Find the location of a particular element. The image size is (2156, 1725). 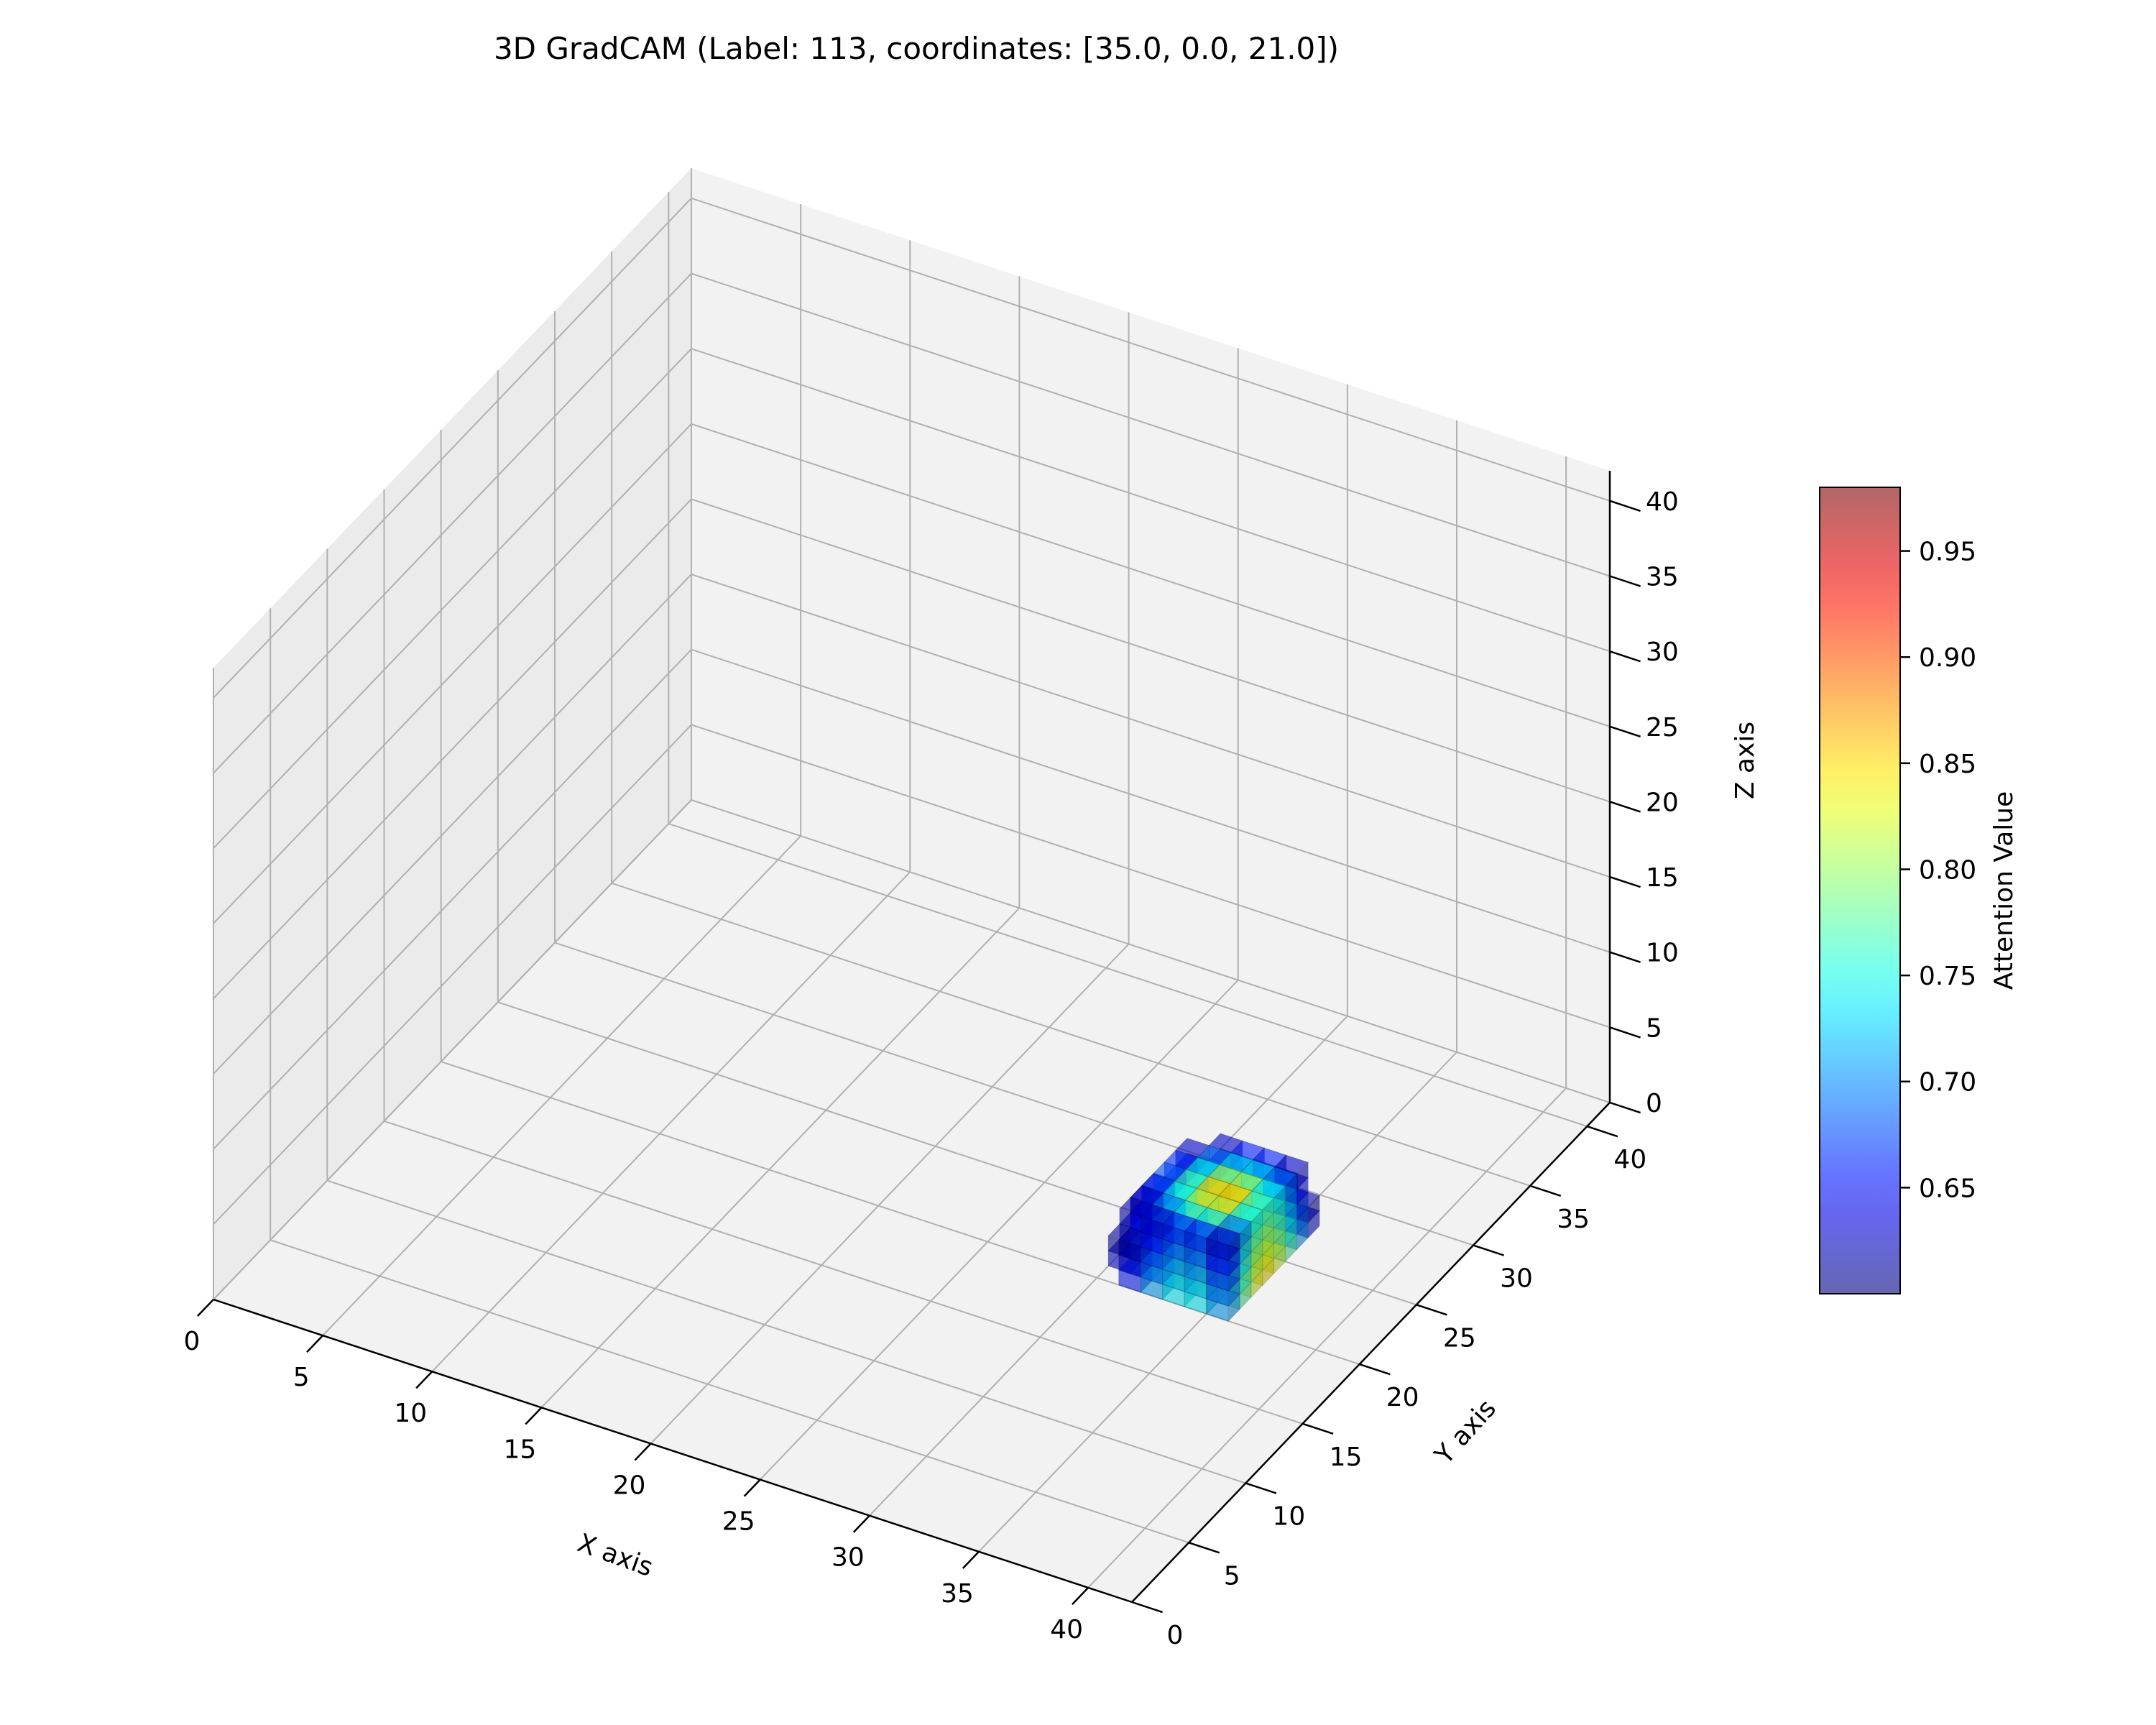

colorbar-tick-label: 0.70 is located at coordinates (1947, 1083).